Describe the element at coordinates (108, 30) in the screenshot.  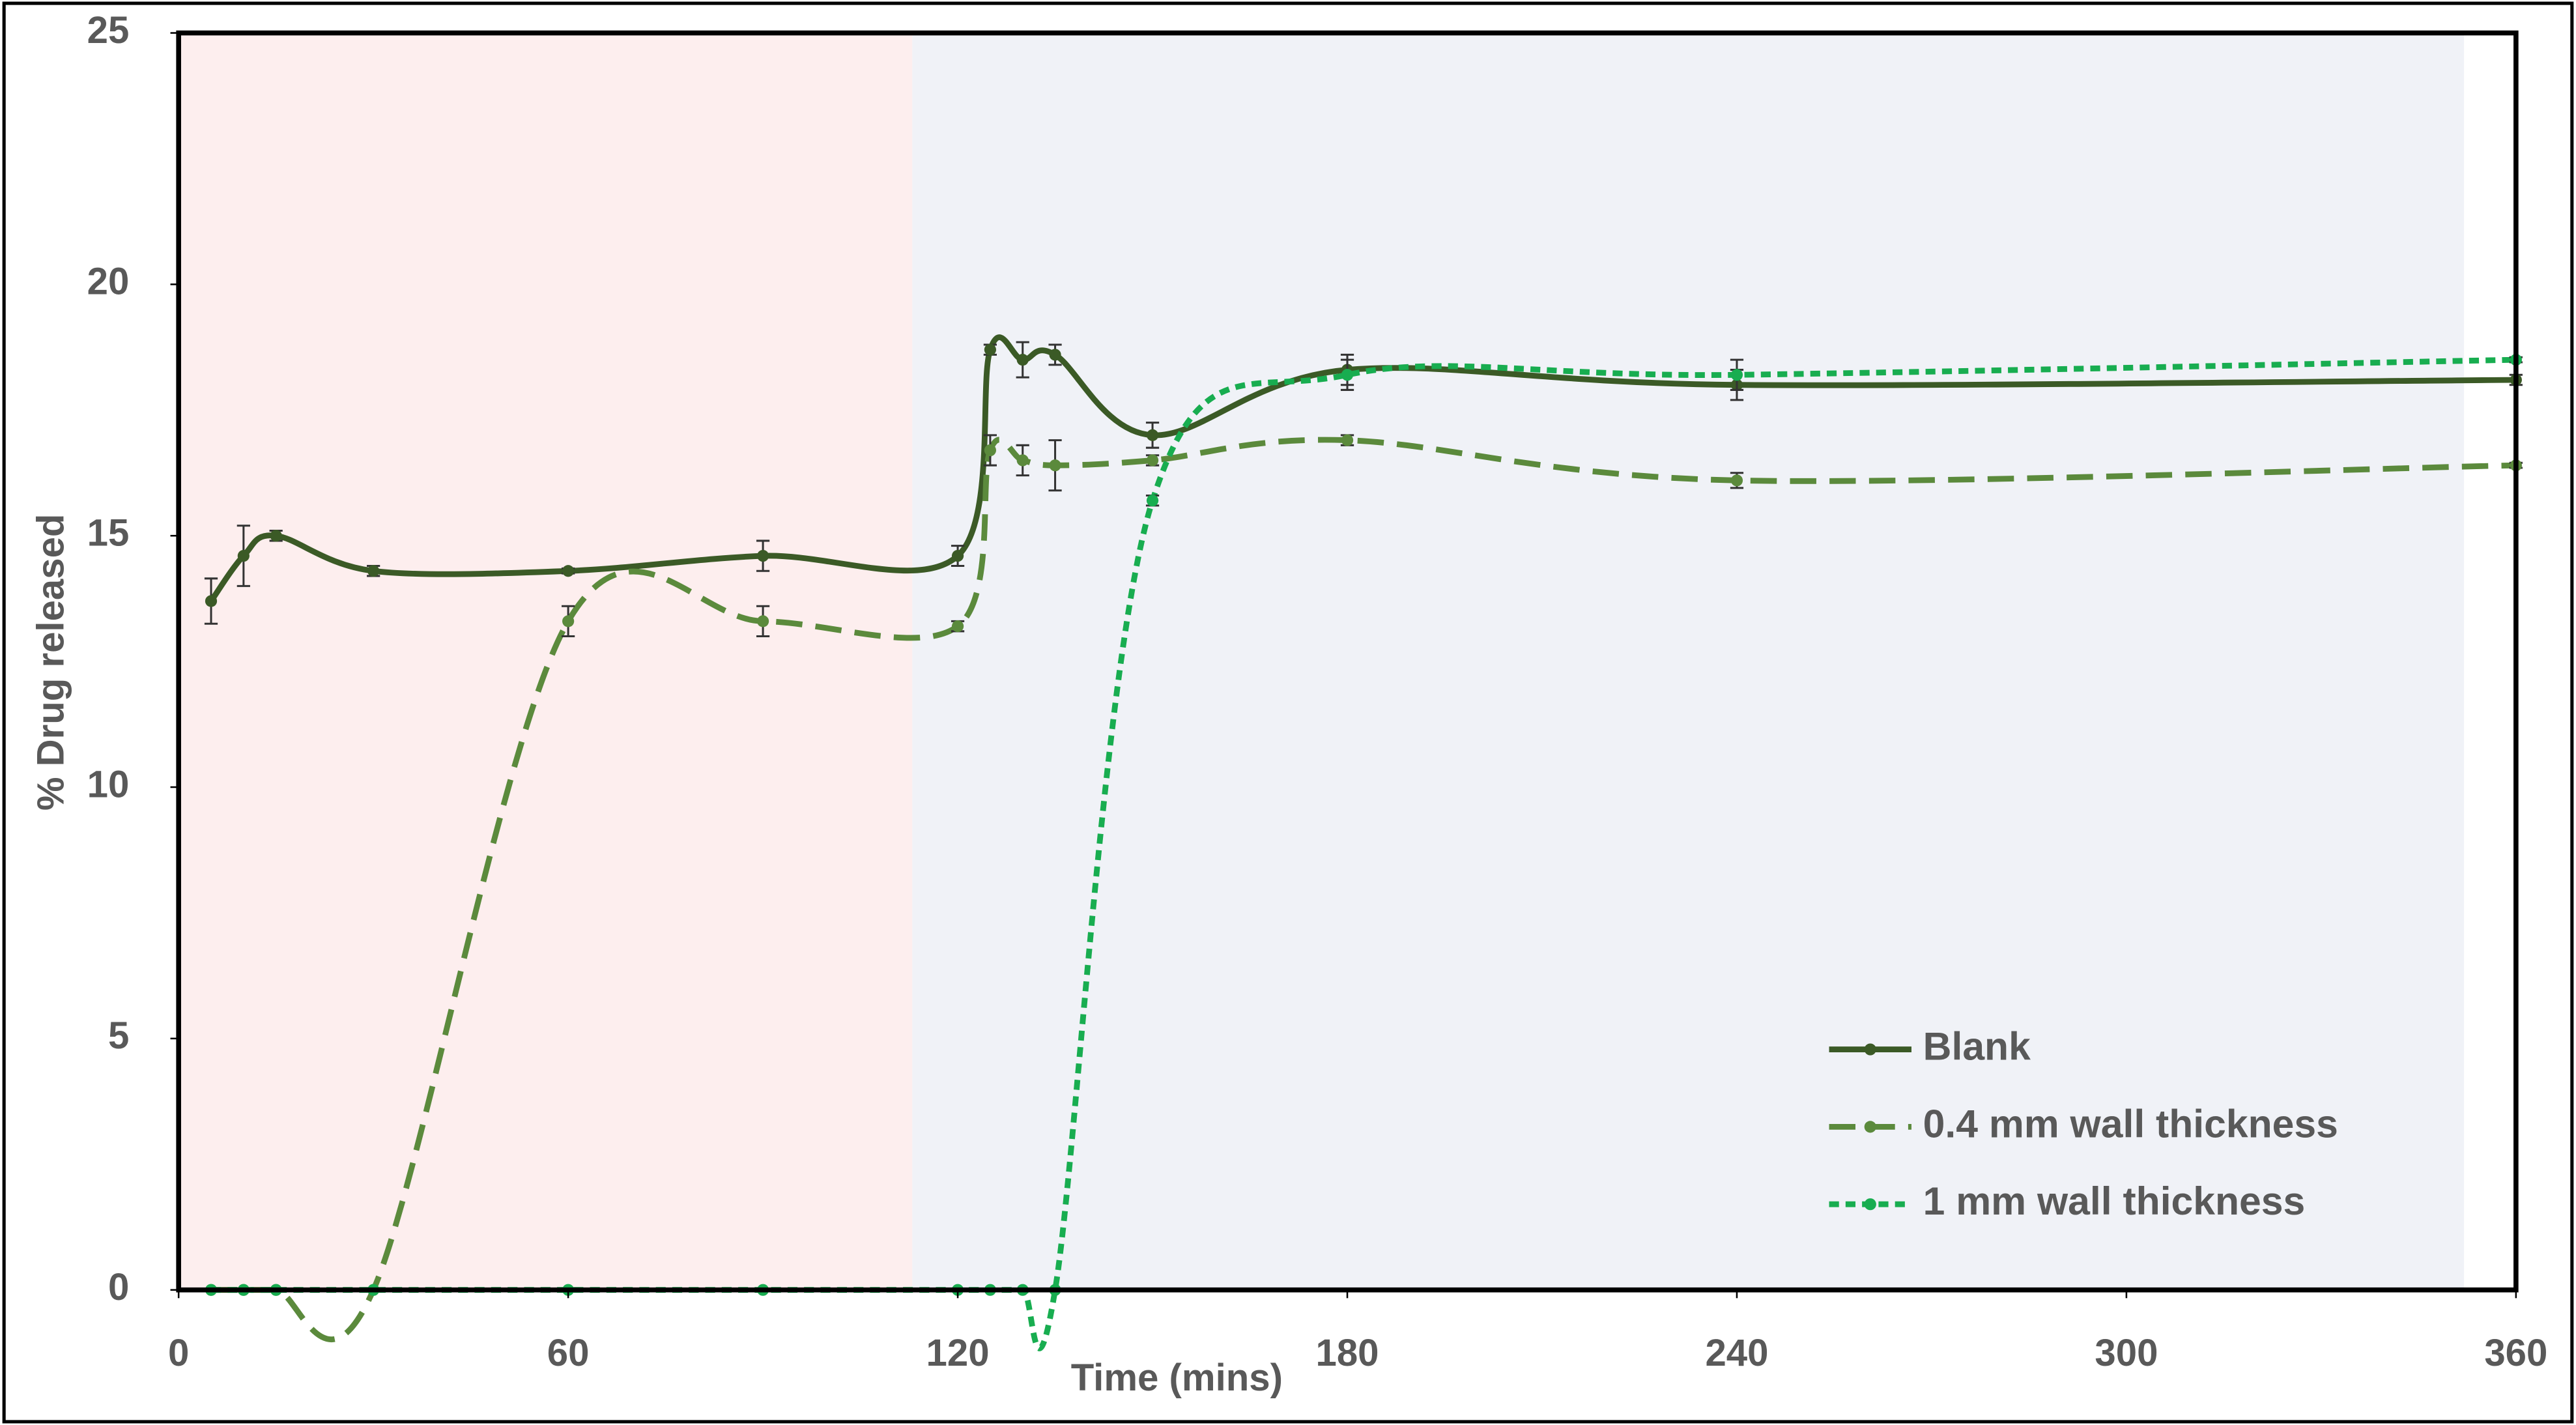
I see `y-tick-label: 25` at that location.